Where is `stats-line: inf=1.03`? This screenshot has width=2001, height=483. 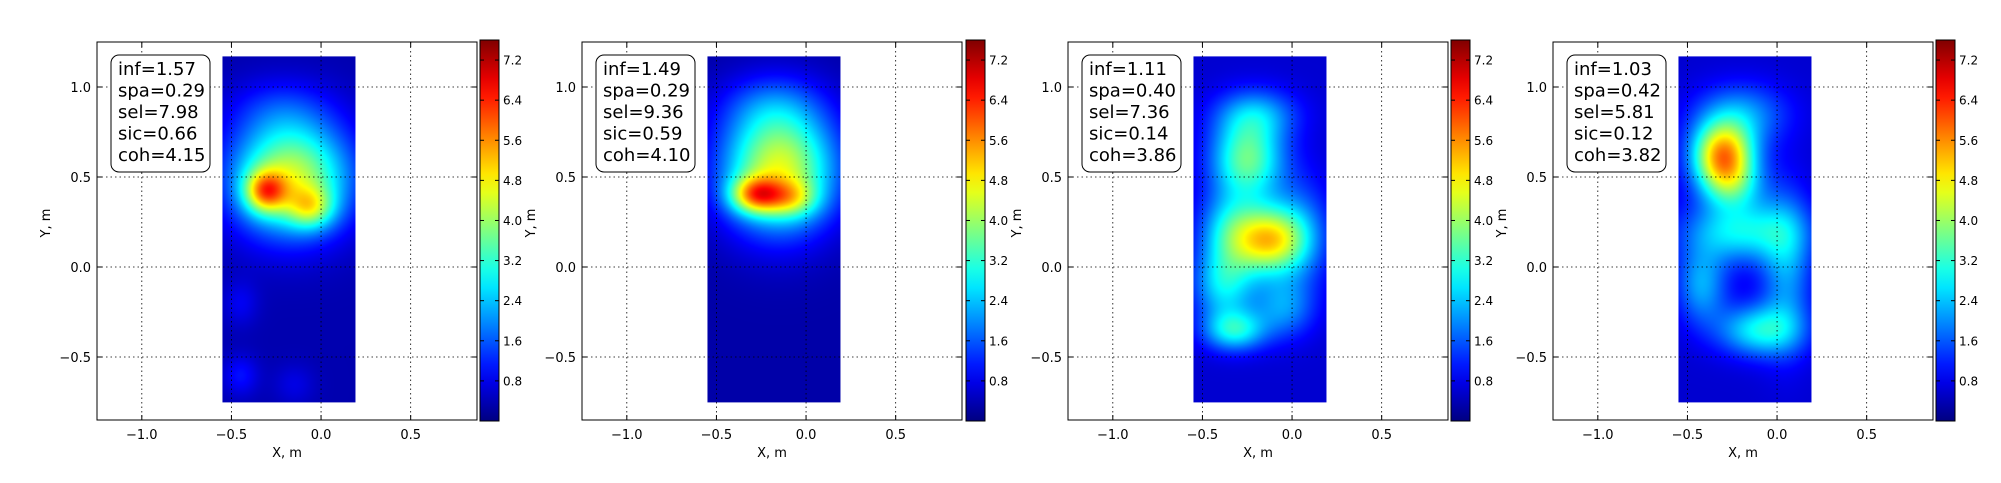
stats-line: inf=1.03 is located at coordinates (1613, 69).